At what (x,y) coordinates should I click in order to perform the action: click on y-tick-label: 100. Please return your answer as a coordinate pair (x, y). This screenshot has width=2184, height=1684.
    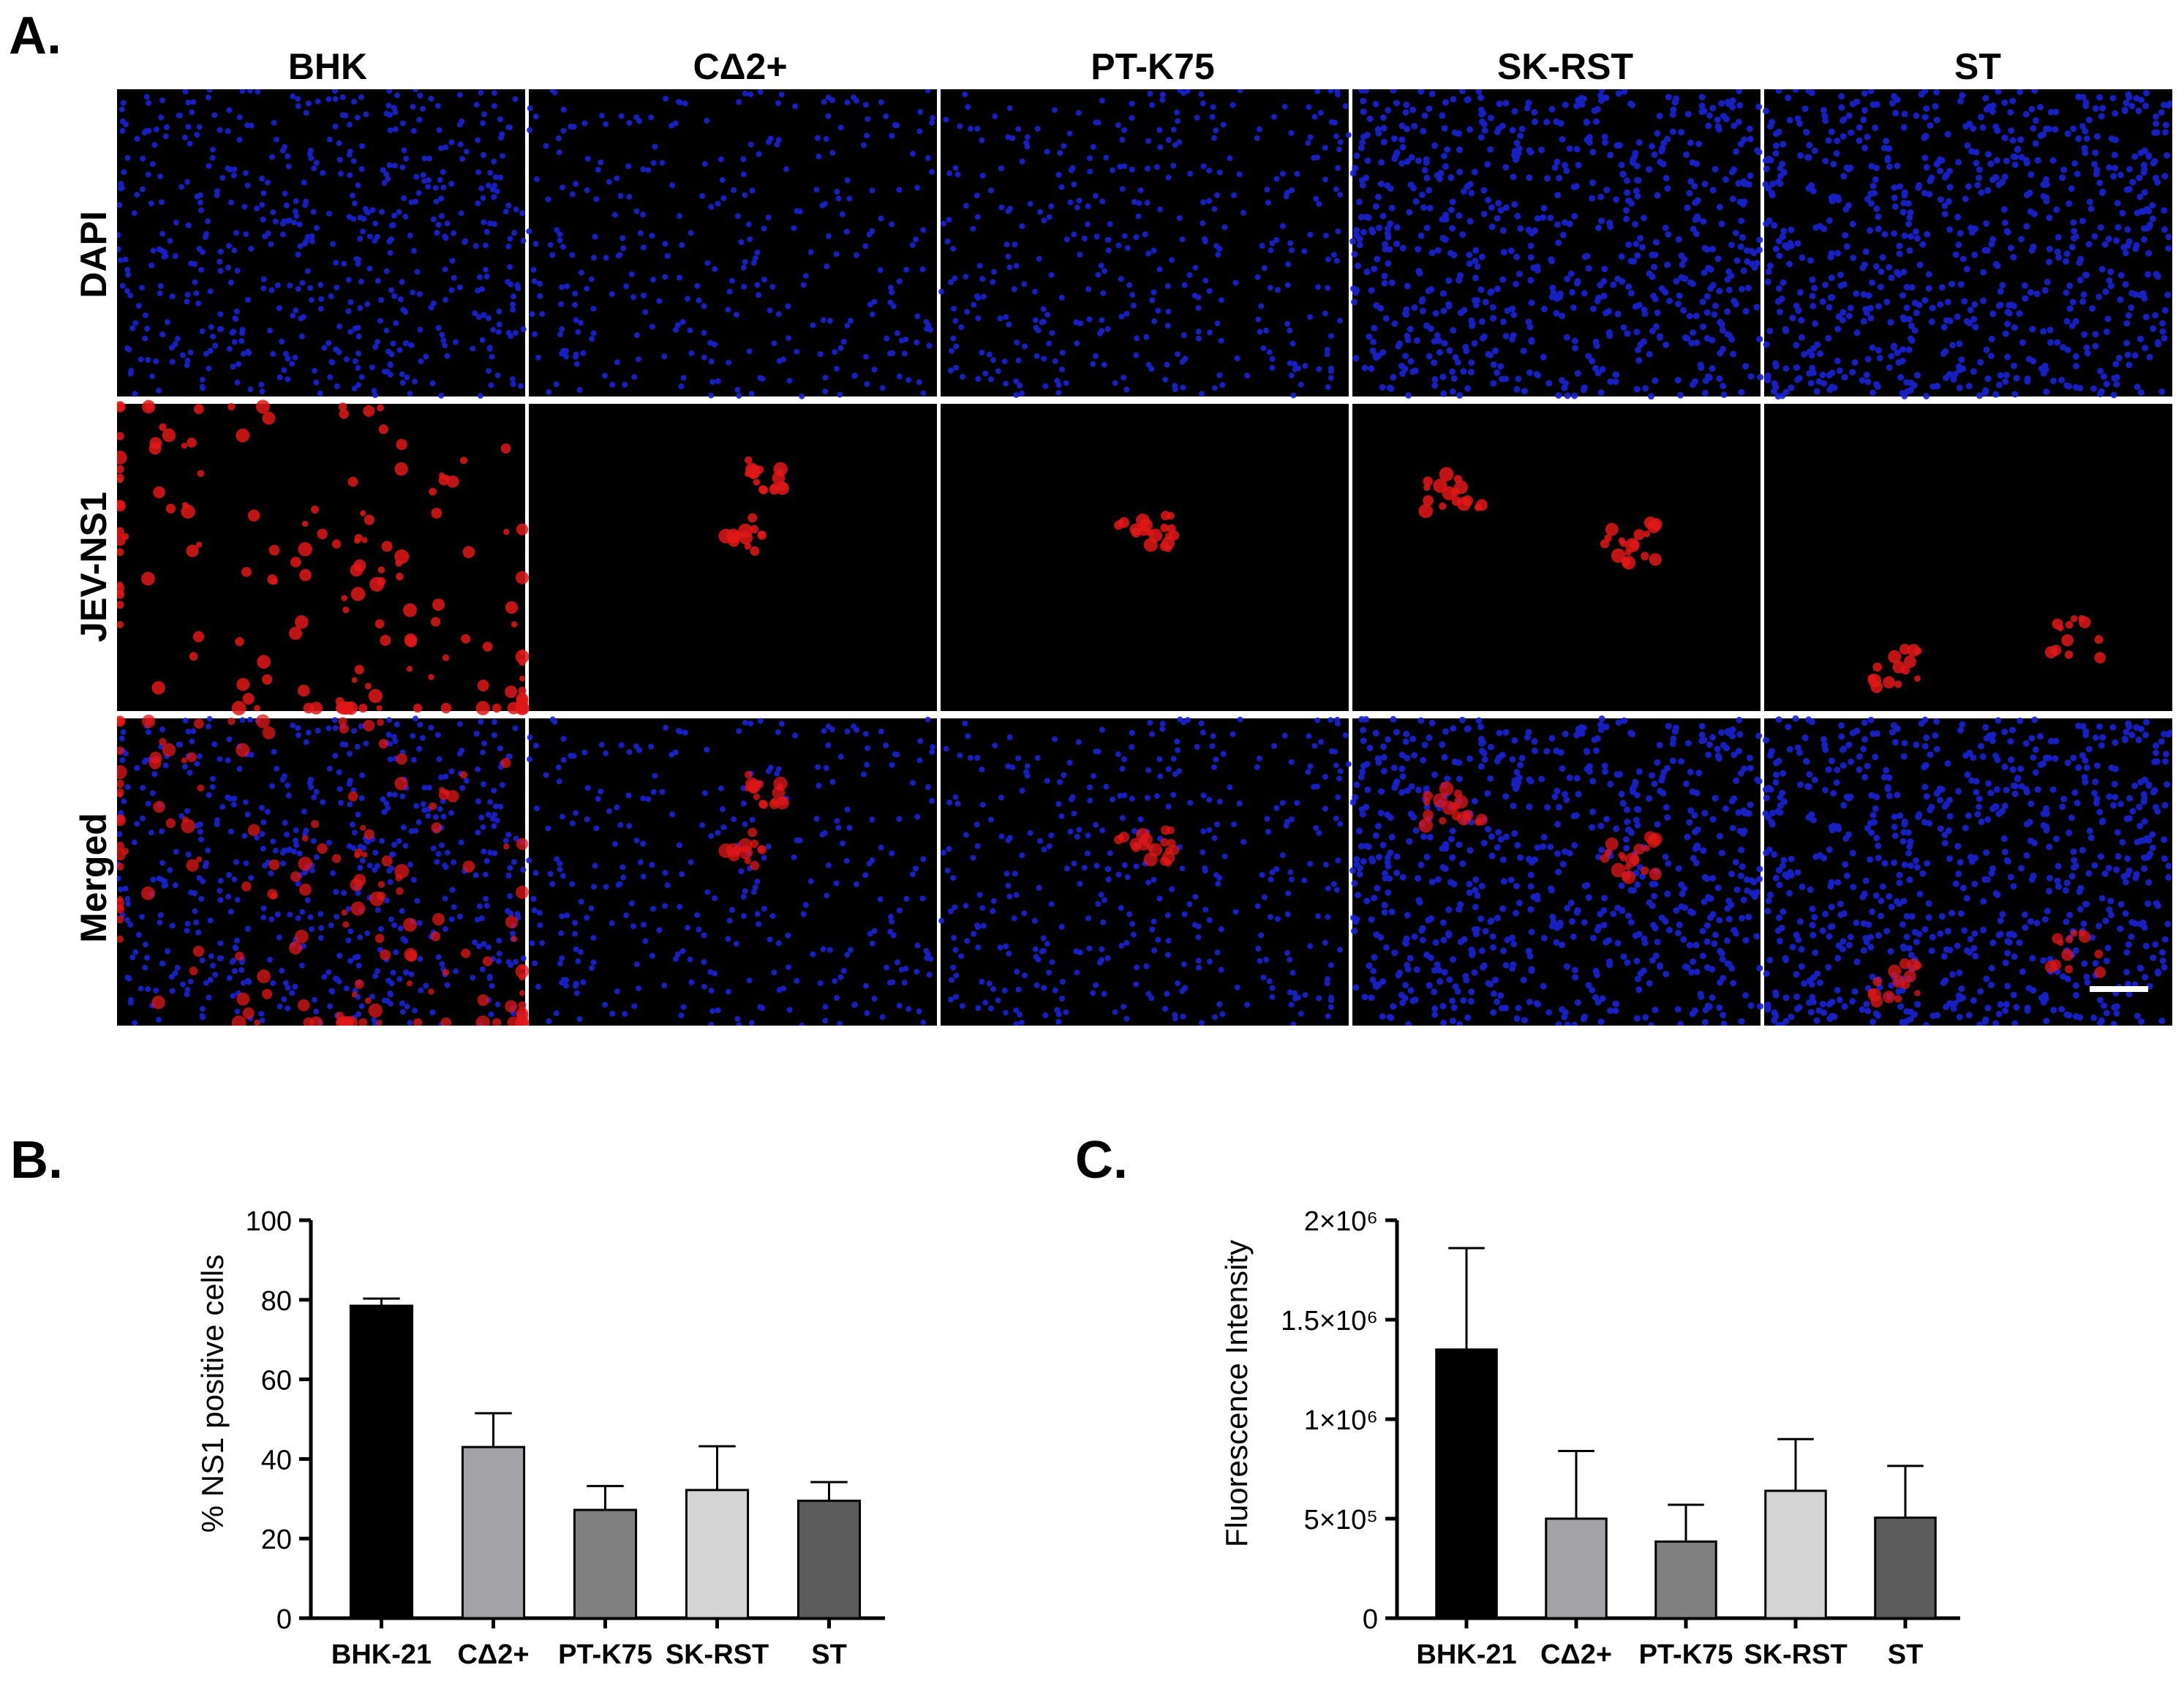
    Looking at the image, I should click on (269, 1221).